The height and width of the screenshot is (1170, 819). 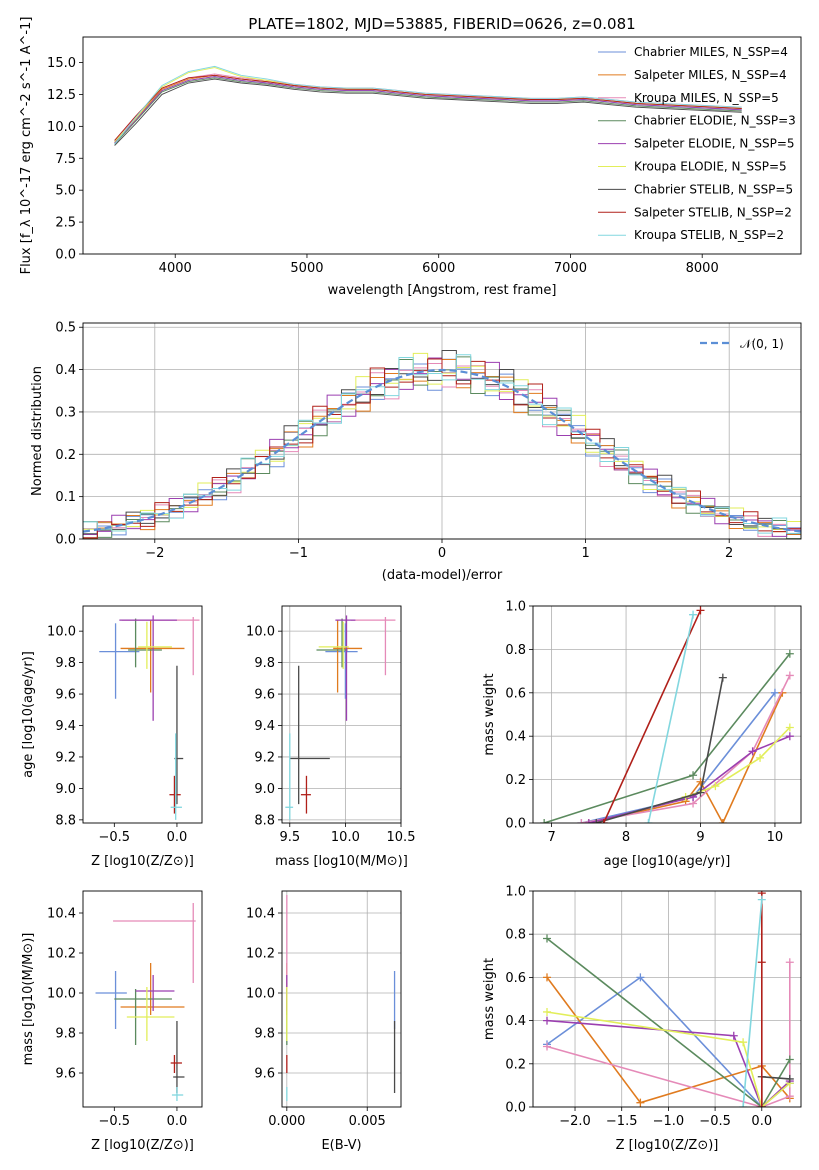 What do you see at coordinates (585, 553) in the screenshot?
I see `residuals-xtick-label: 1` at bounding box center [585, 553].